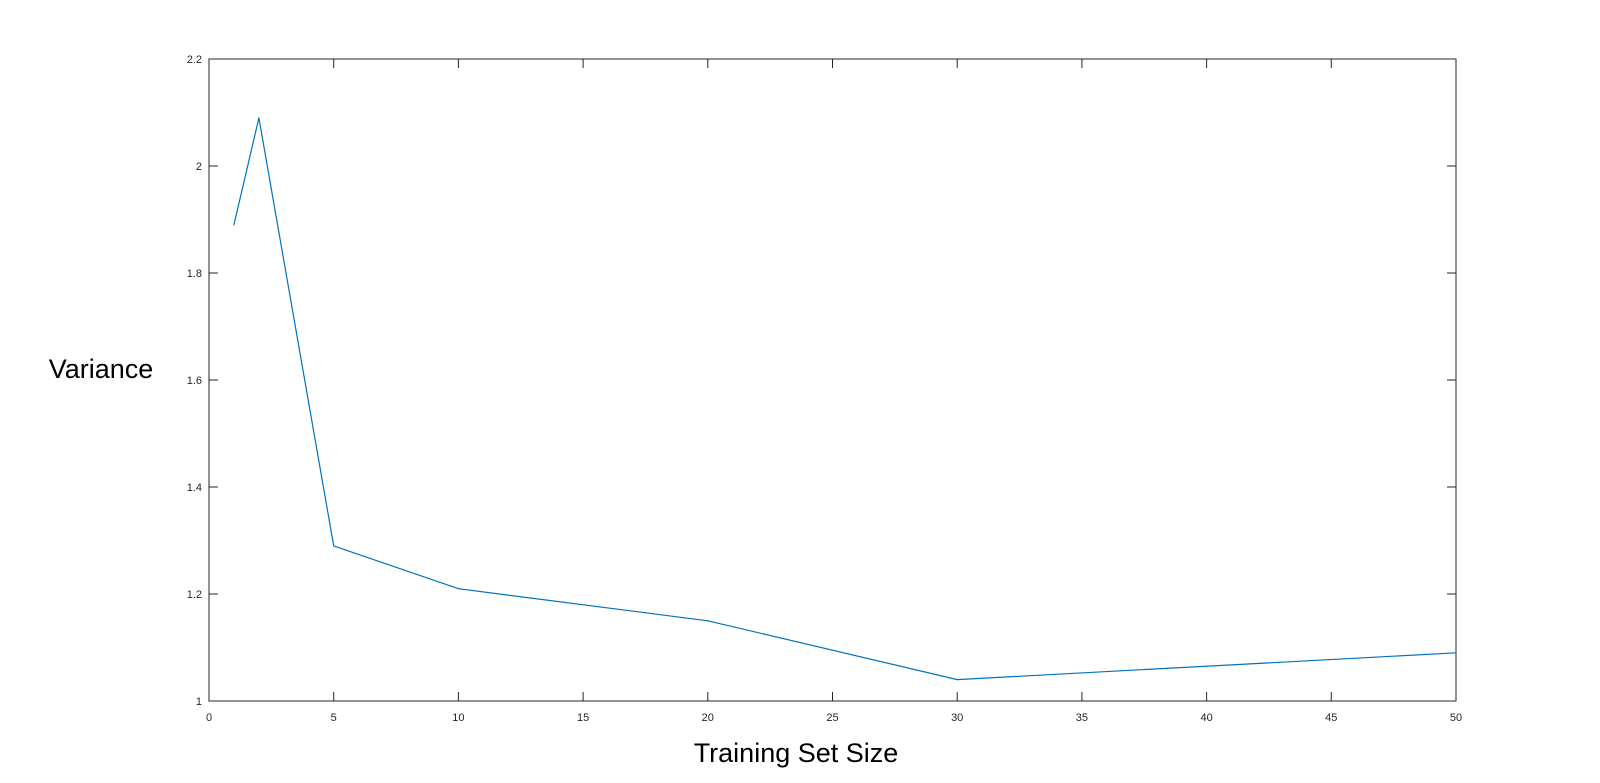 This screenshot has width=1600, height=783. Describe the element at coordinates (101, 369) in the screenshot. I see `y-axis-label: Variance` at that location.